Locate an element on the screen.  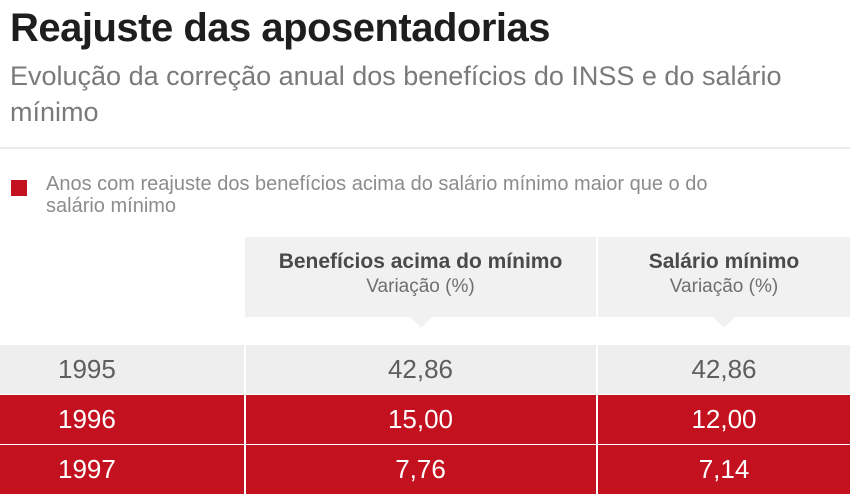
table-row: 1995 42,86 42,86 is located at coordinates (425, 369).